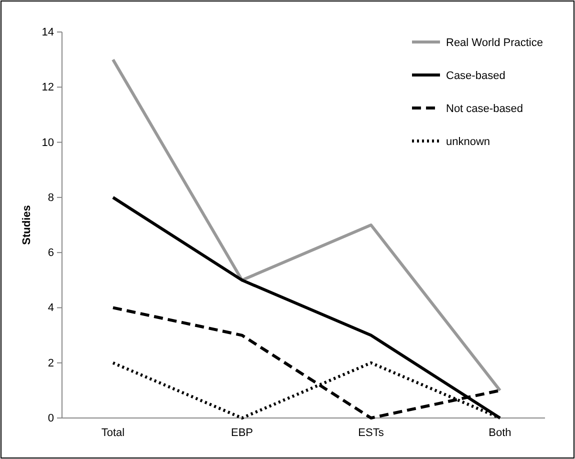 The width and height of the screenshot is (575, 459). Describe the element at coordinates (242, 433) in the screenshot. I see `x-tick-label: EBP` at that location.